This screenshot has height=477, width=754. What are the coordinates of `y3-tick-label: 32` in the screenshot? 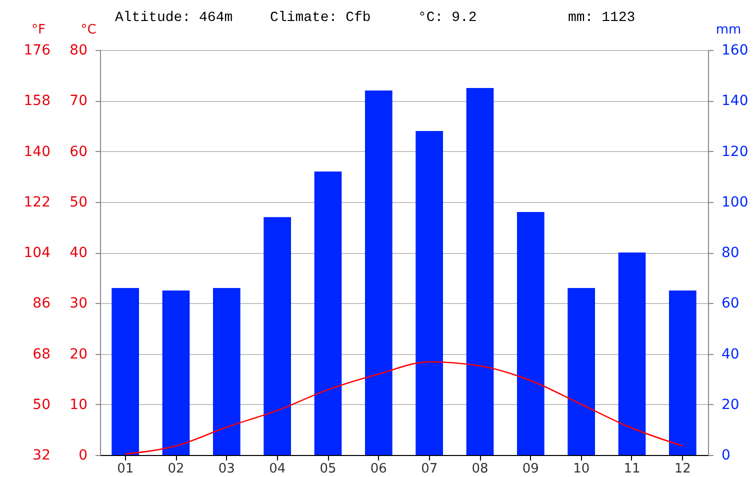 It's located at (41, 456).